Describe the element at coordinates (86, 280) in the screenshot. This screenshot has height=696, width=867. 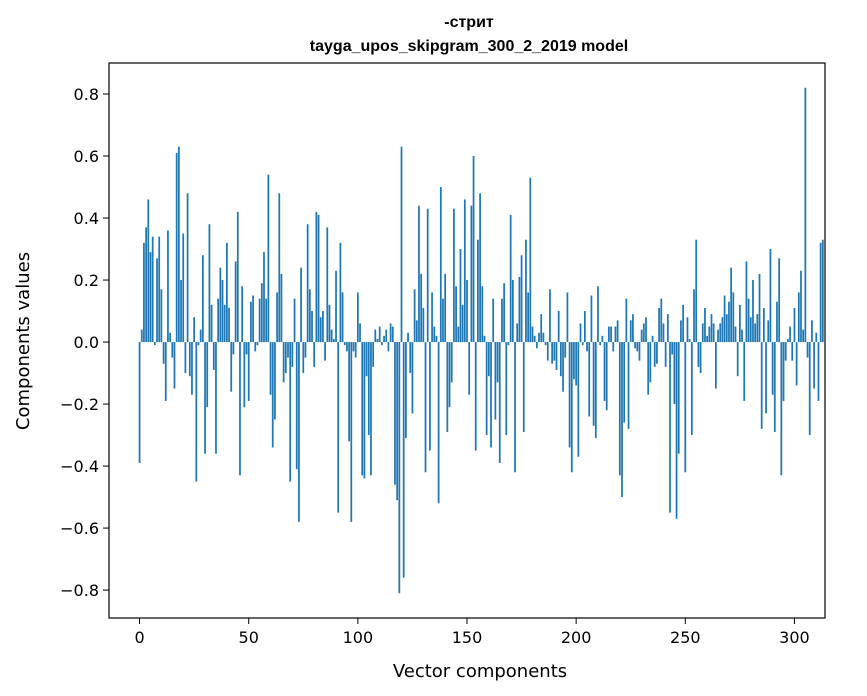
I see `y-tick-label: 0.2` at that location.